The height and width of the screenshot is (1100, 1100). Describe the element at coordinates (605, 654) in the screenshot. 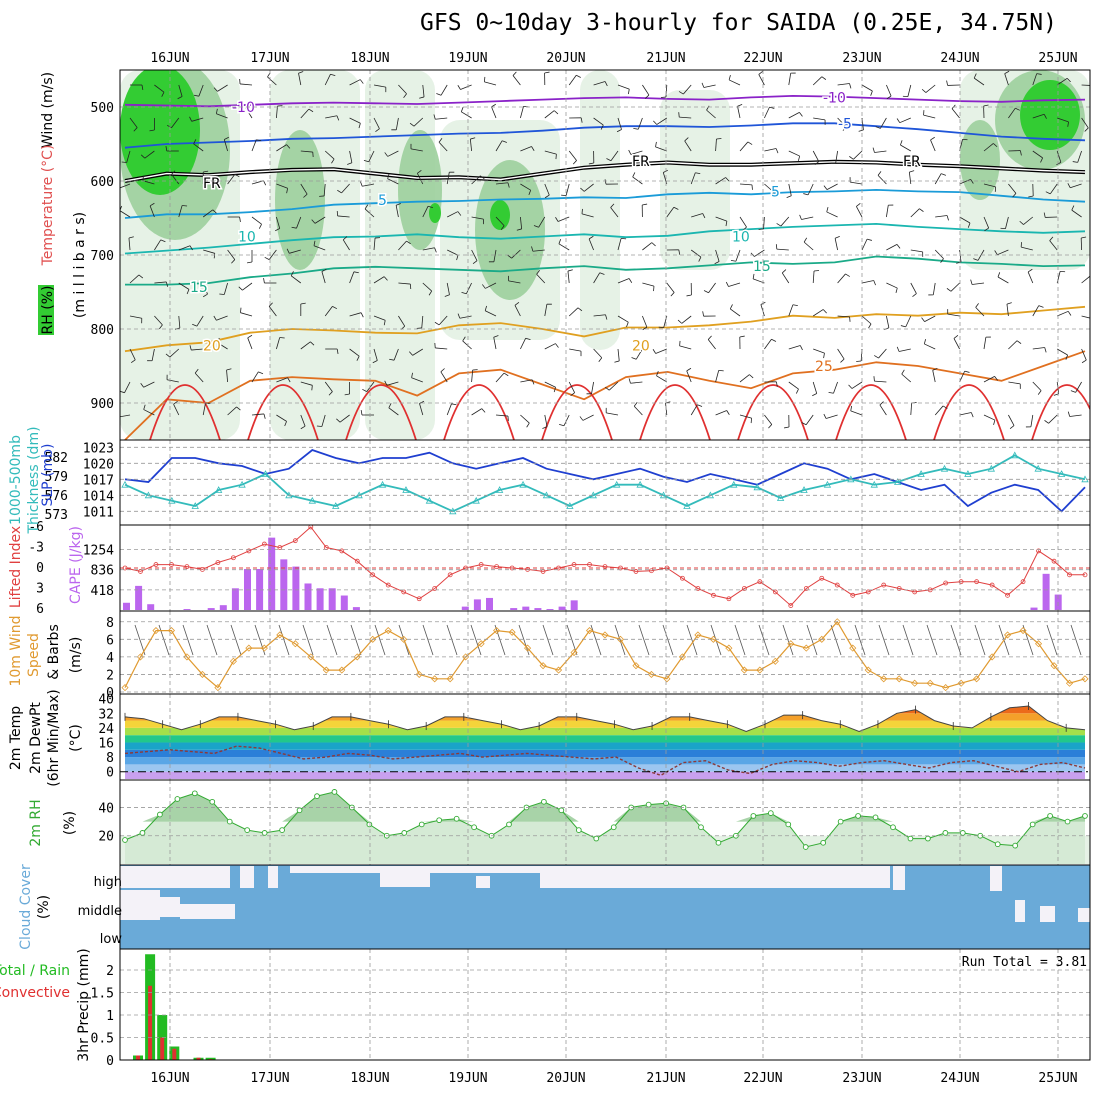

I see `wind-speed-line` at that location.